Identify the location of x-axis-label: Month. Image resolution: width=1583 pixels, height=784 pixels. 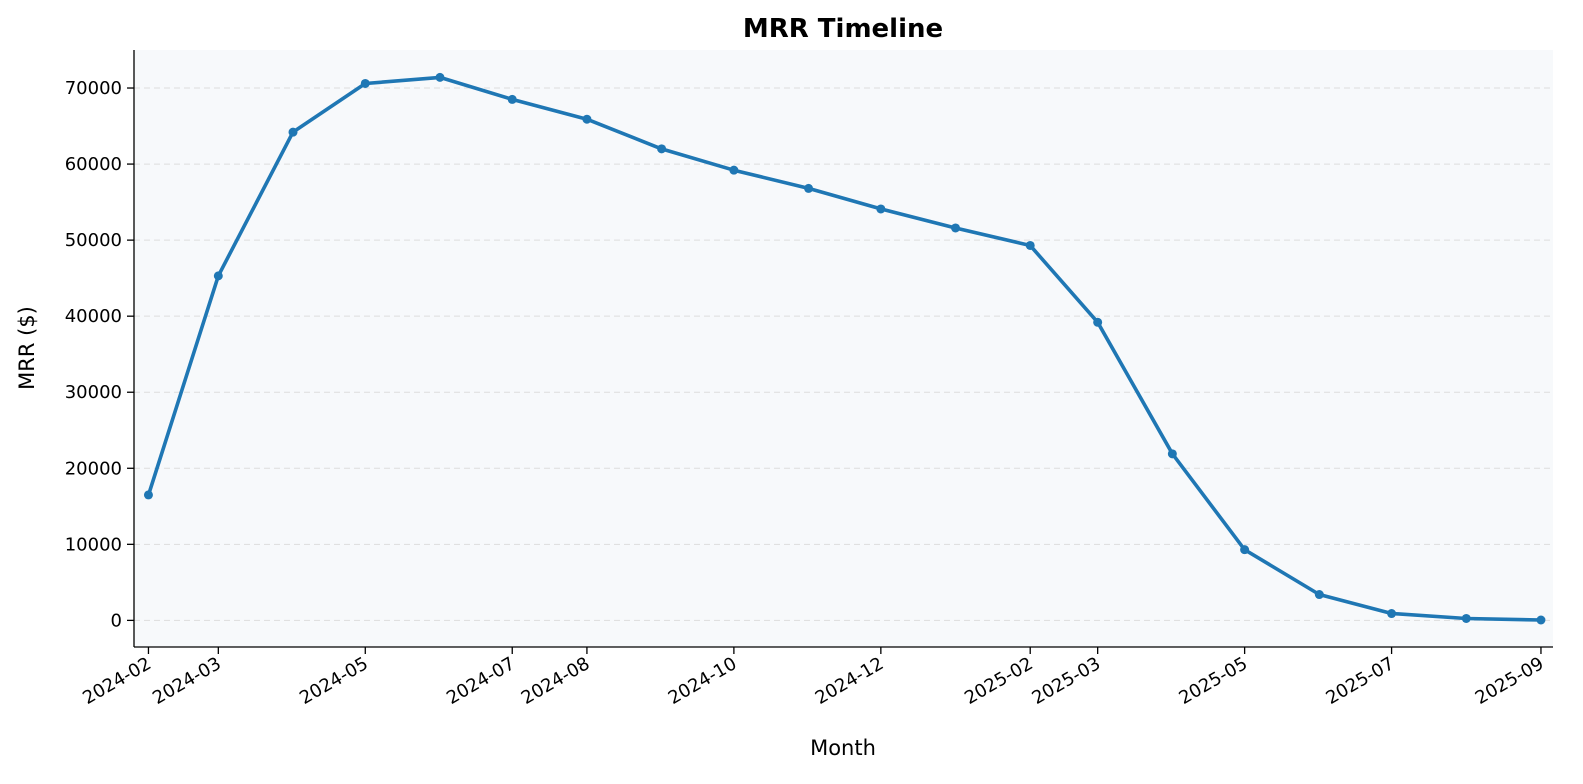
(843, 748).